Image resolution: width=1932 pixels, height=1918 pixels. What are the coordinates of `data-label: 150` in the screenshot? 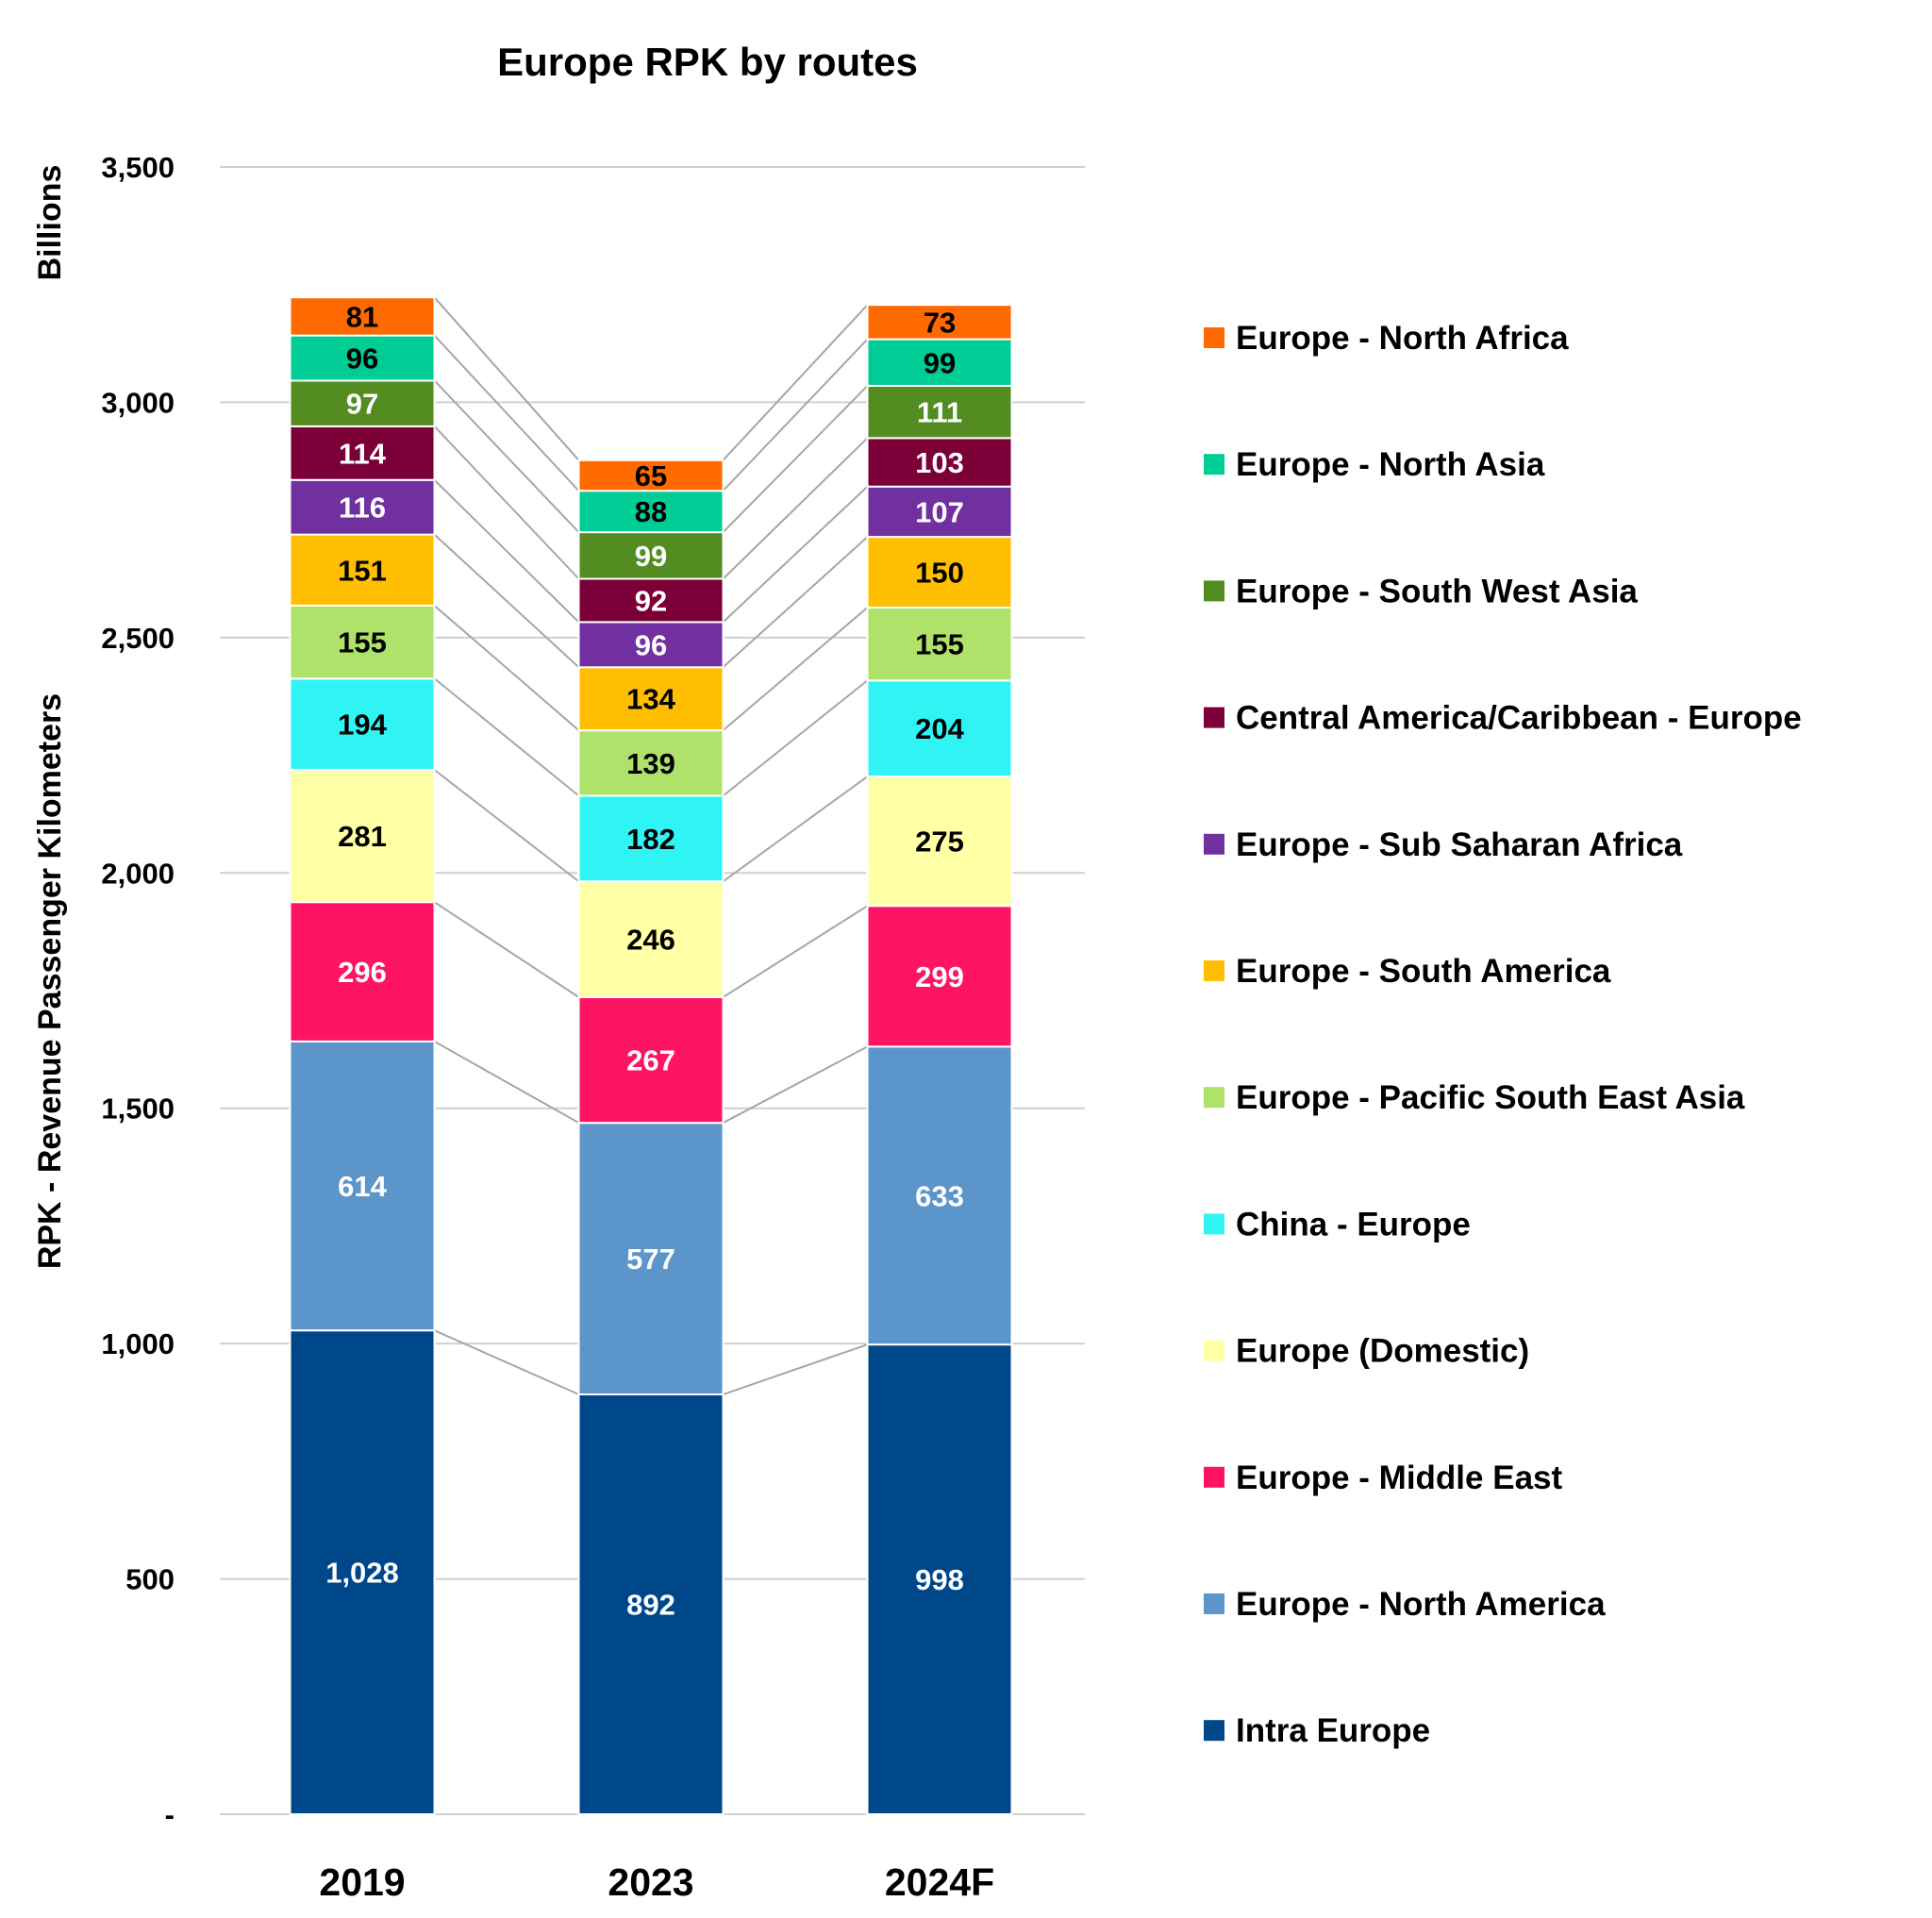 It's located at (940, 574).